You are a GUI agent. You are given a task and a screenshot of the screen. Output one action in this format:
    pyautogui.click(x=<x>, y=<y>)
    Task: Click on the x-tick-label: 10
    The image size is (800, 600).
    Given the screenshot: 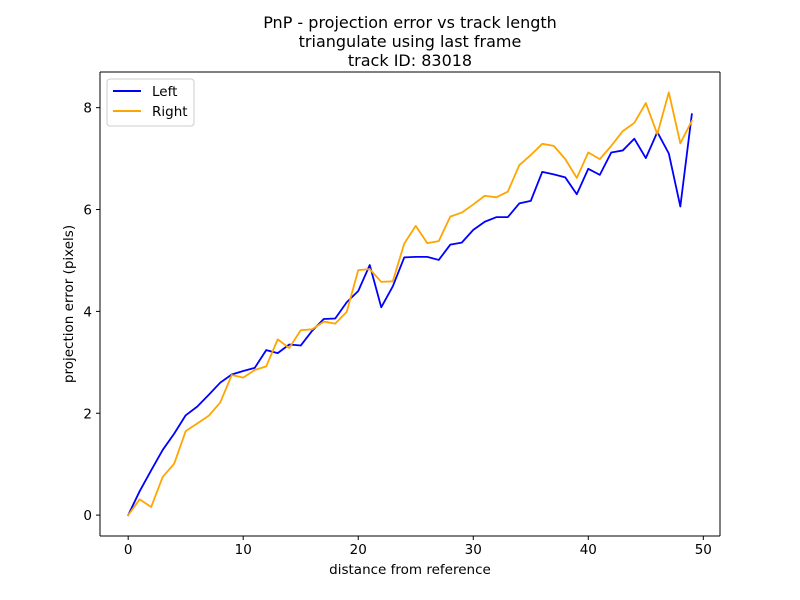 What is the action you would take?
    pyautogui.click(x=243, y=550)
    